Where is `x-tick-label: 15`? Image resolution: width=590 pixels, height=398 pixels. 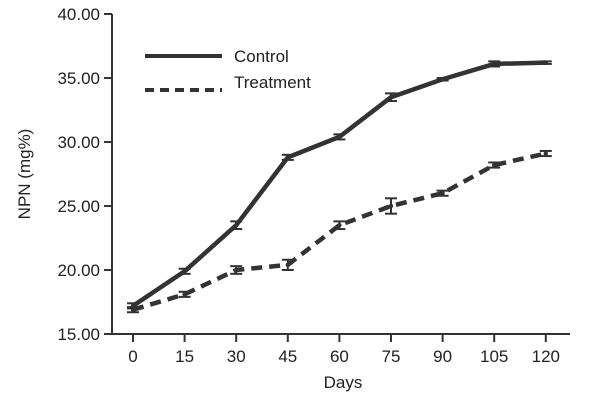 x-tick-label: 15 is located at coordinates (184, 356).